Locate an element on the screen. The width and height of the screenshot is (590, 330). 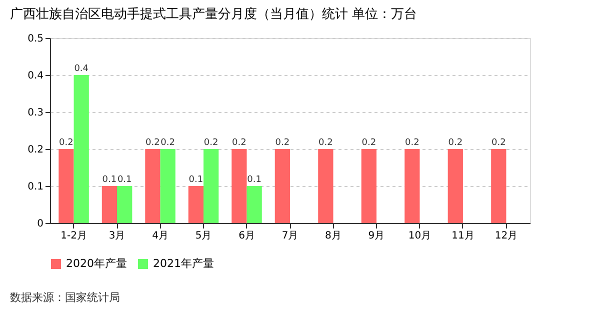
legend-label: 2021年产量 is located at coordinates (183, 263).